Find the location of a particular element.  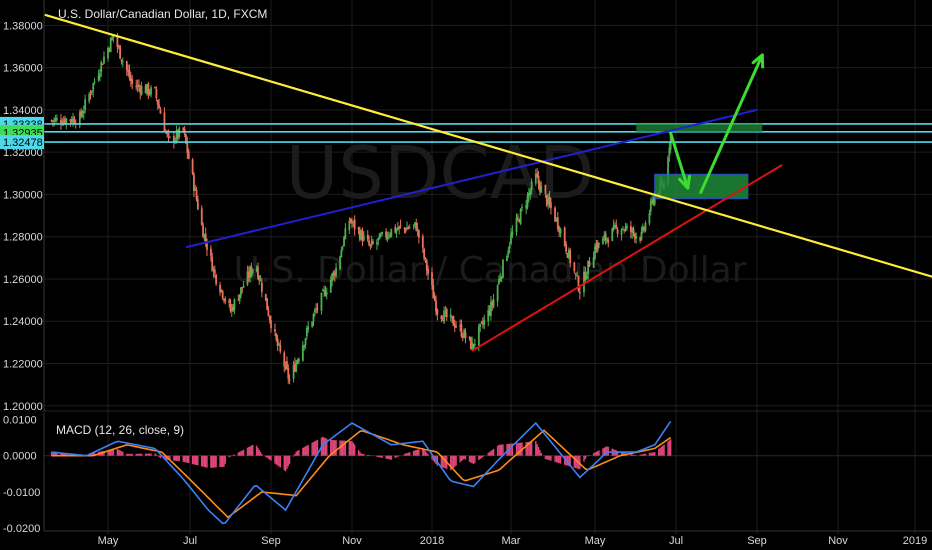

projection-arrow-shaft is located at coordinates (679, 160).